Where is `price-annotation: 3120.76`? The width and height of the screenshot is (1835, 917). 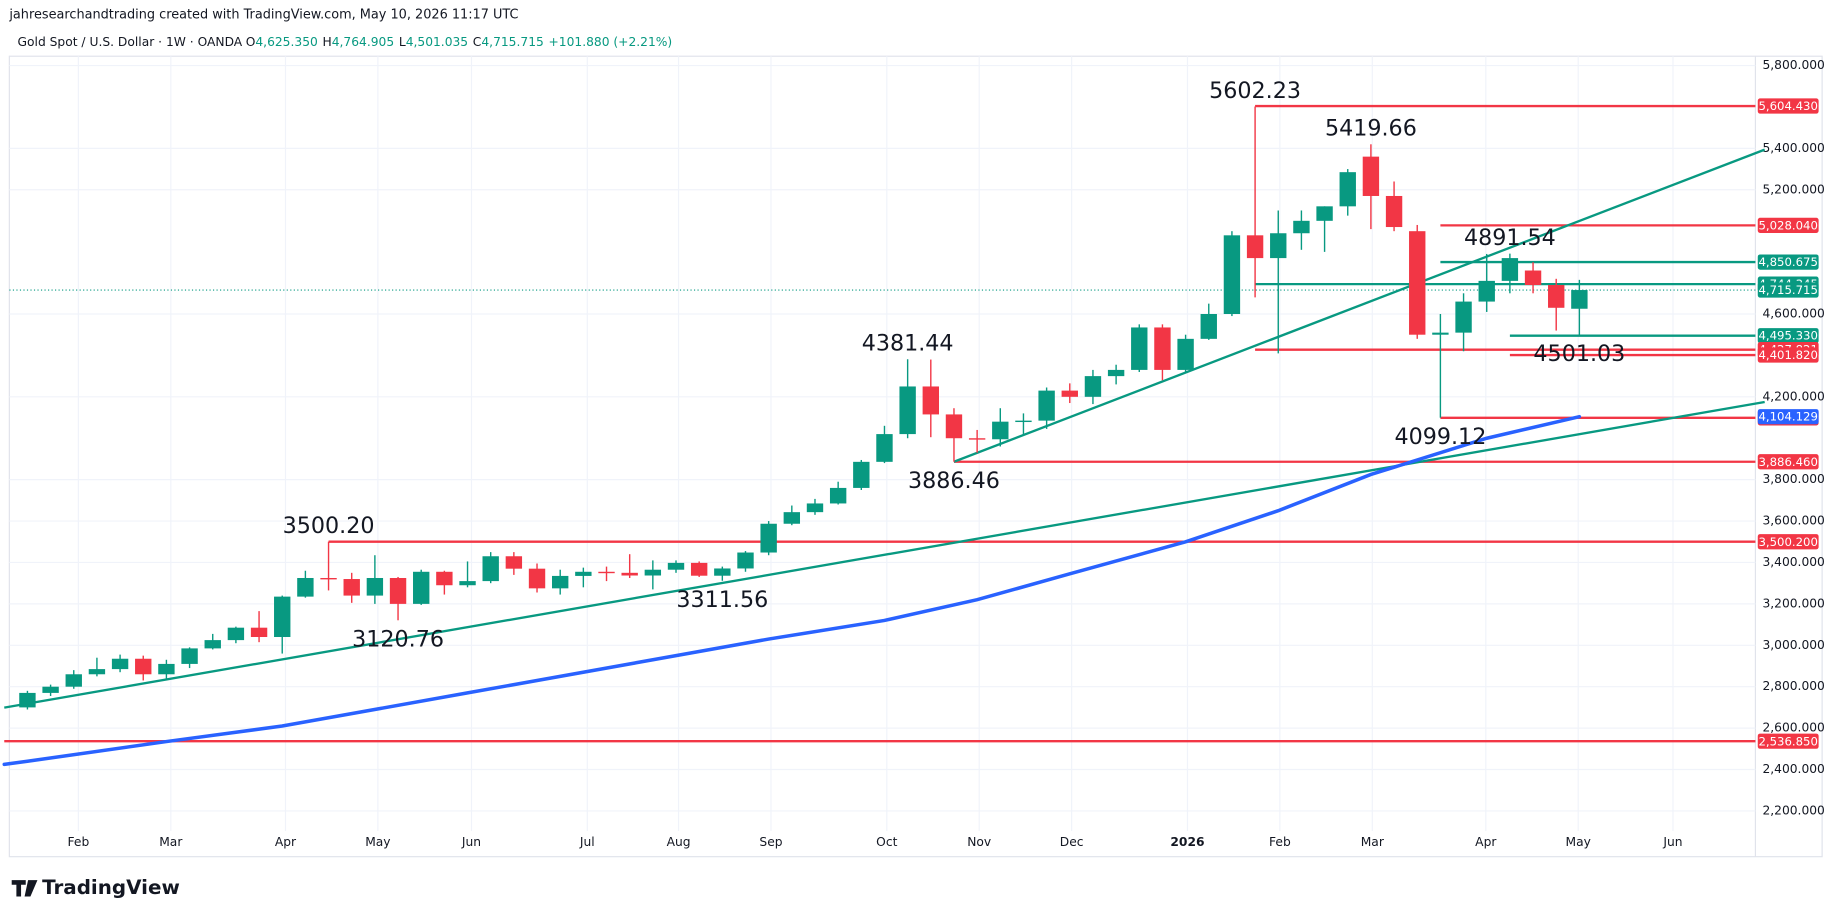 price-annotation: 3120.76 is located at coordinates (398, 640).